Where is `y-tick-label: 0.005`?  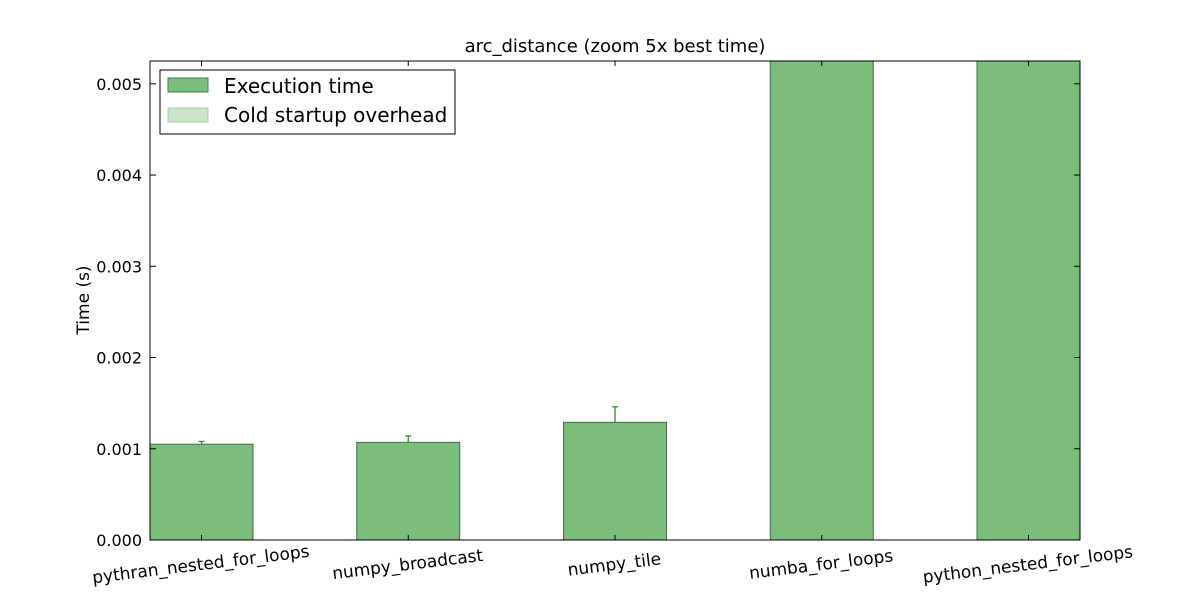 y-tick-label: 0.005 is located at coordinates (119, 84).